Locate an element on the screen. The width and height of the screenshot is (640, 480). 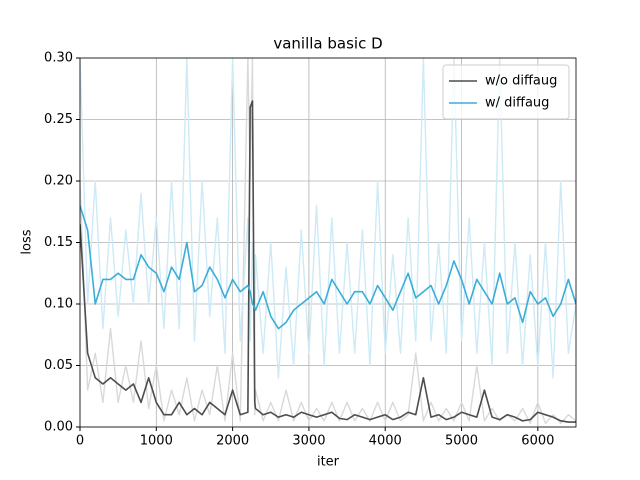
y-tick-label: 0.20 is located at coordinates (58, 181).